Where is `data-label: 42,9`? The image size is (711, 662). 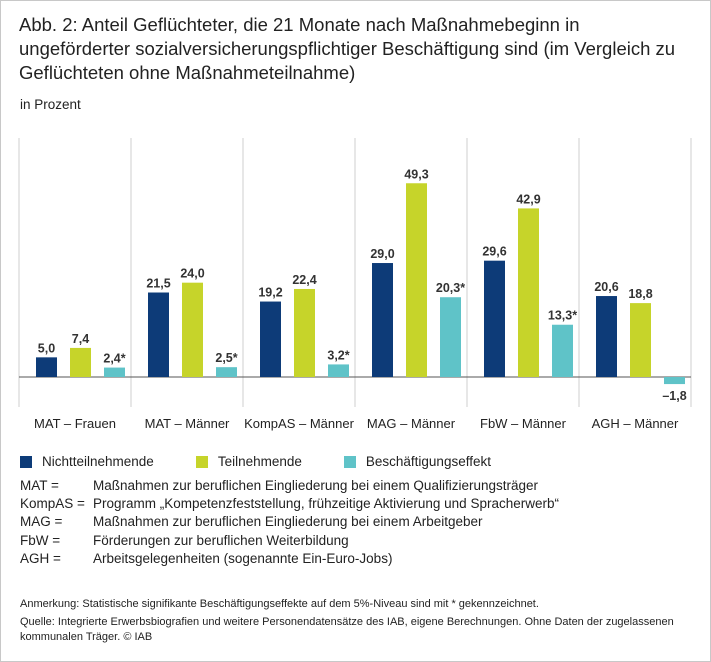
data-label: 42,9 is located at coordinates (528, 199).